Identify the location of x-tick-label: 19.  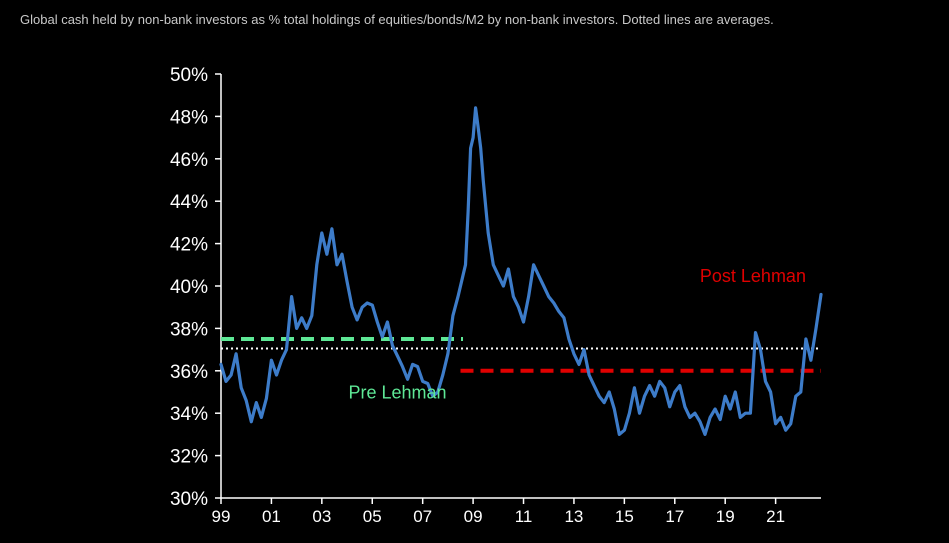
(725, 516).